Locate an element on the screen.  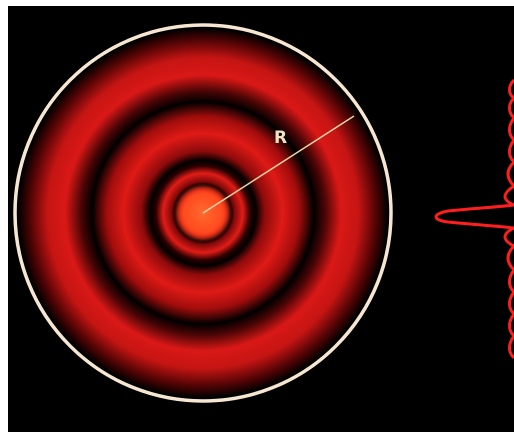
radius-label: R is located at coordinates (280, 138).